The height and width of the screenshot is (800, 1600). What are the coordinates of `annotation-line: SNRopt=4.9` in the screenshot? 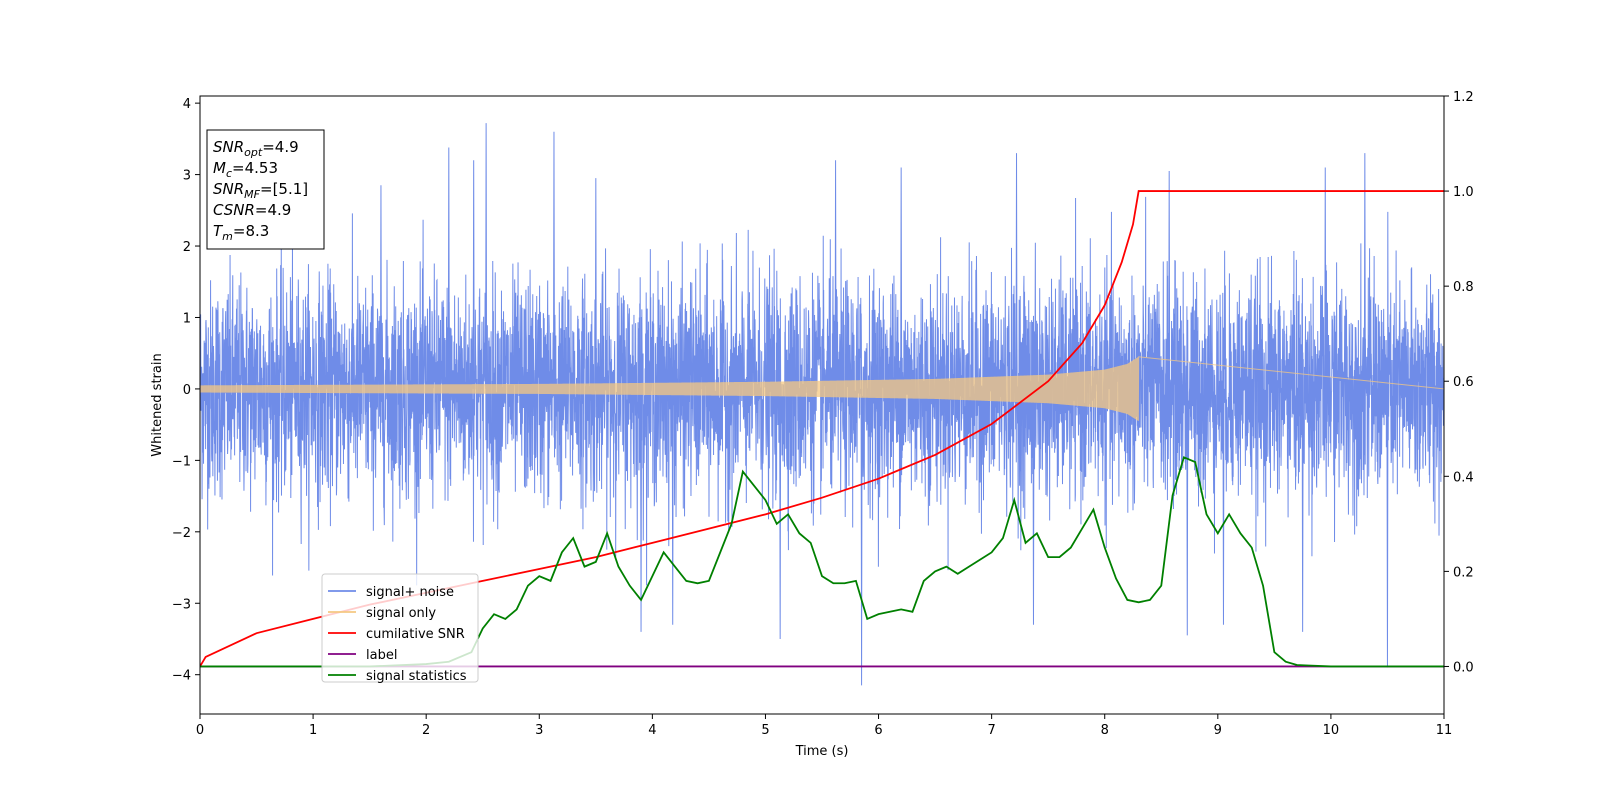 It's located at (256, 148).